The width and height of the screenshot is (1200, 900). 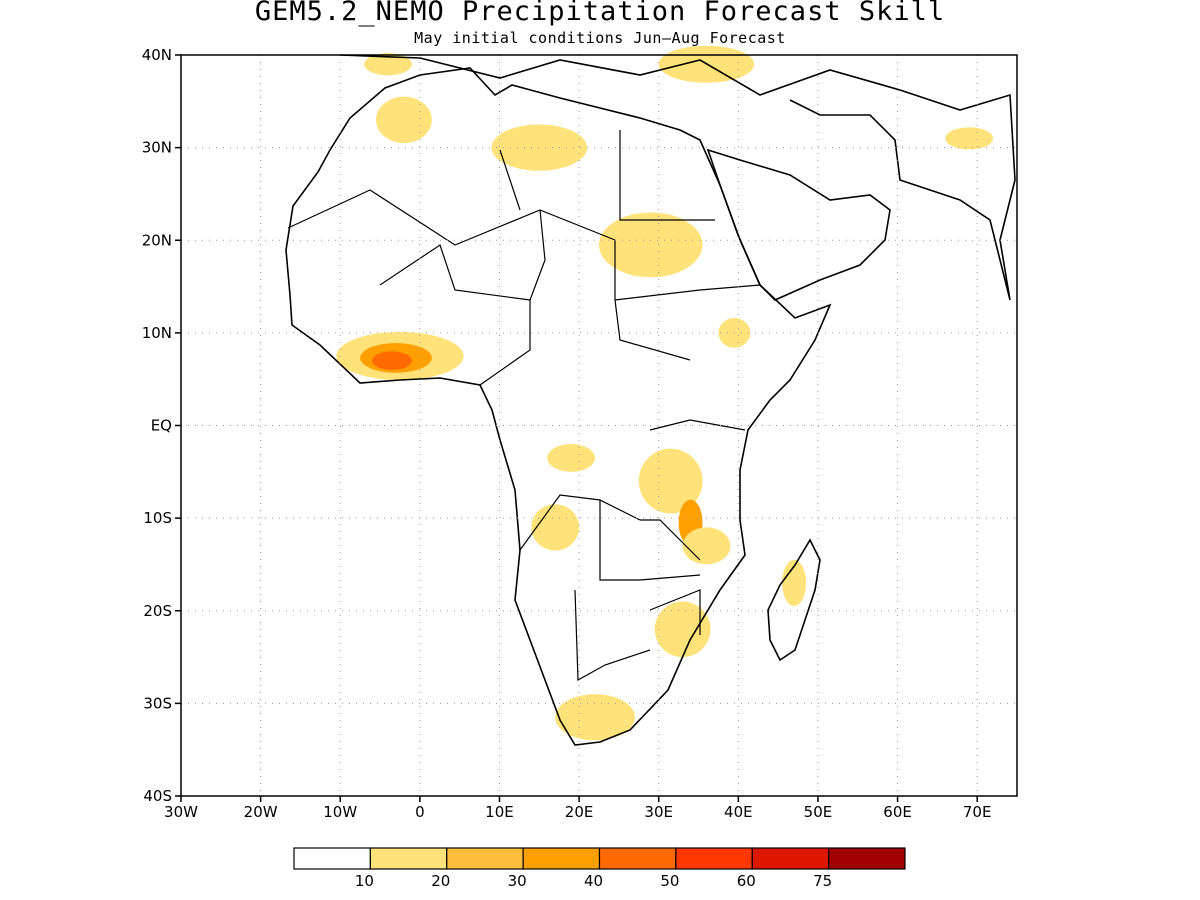 I want to click on lon-tick-label: 70E, so click(x=977, y=812).